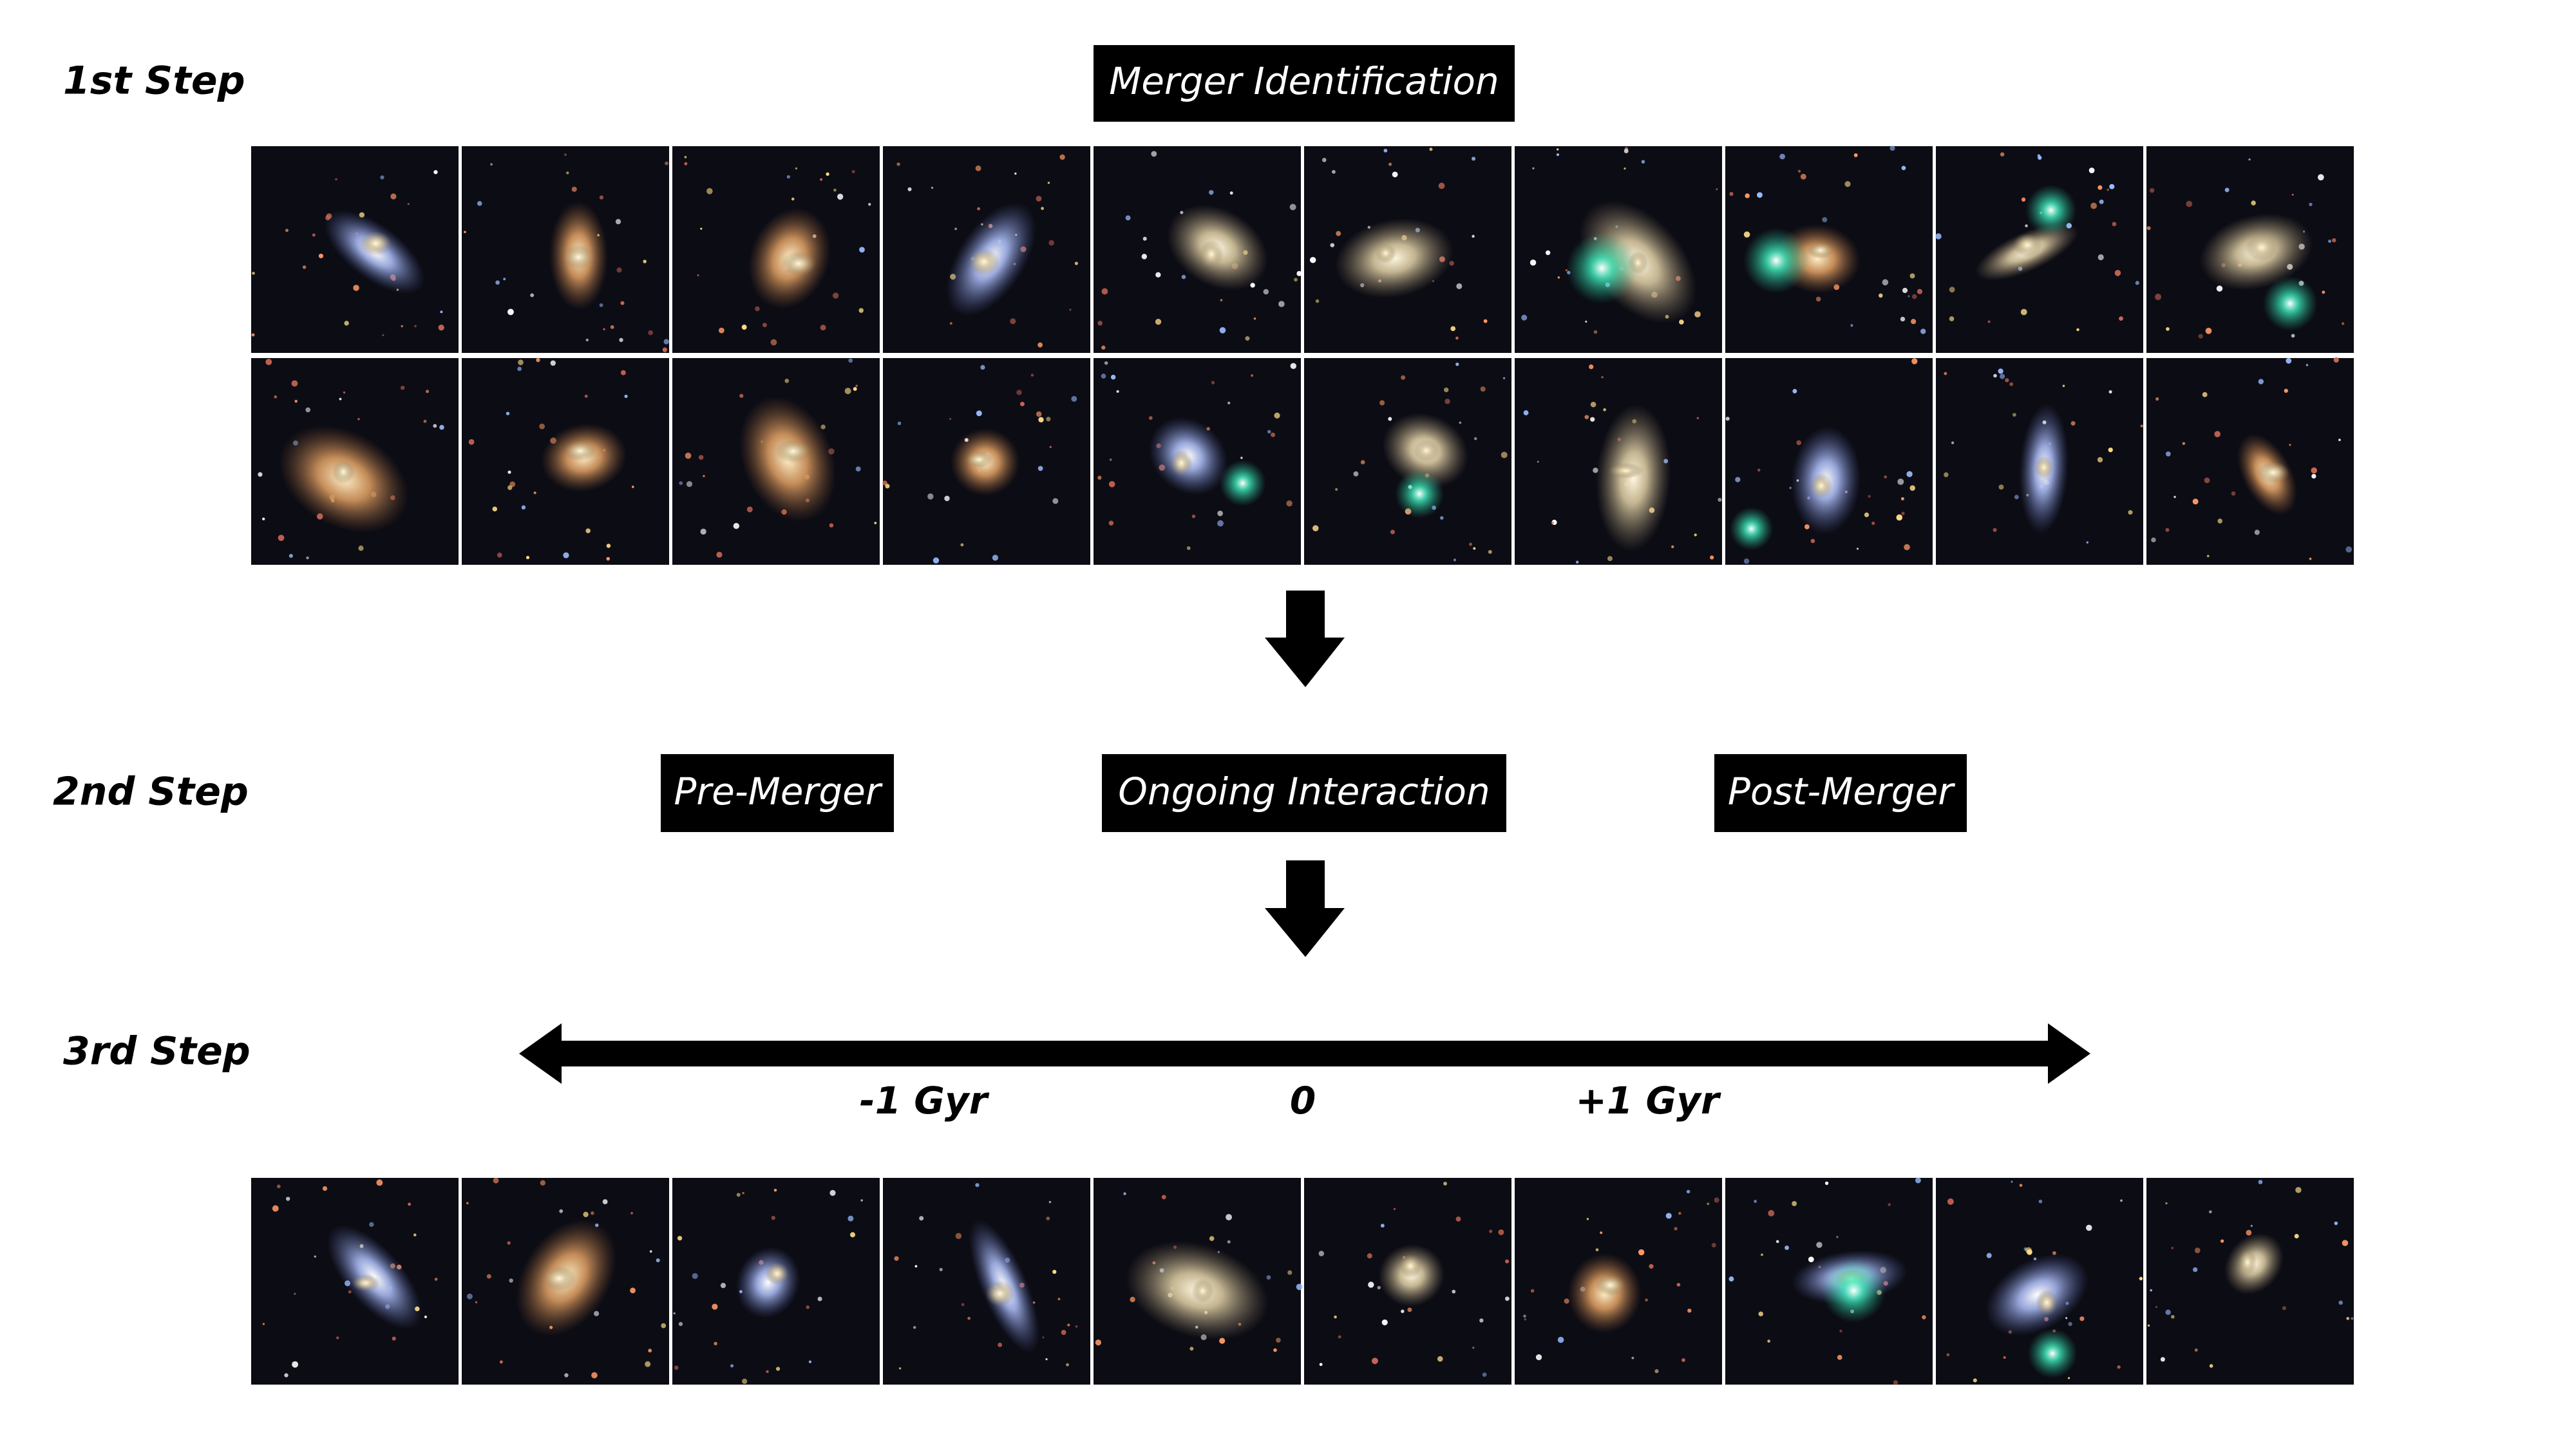 This screenshot has width=2576, height=1449. Describe the element at coordinates (1305, 639) in the screenshot. I see `down-arrow` at that location.